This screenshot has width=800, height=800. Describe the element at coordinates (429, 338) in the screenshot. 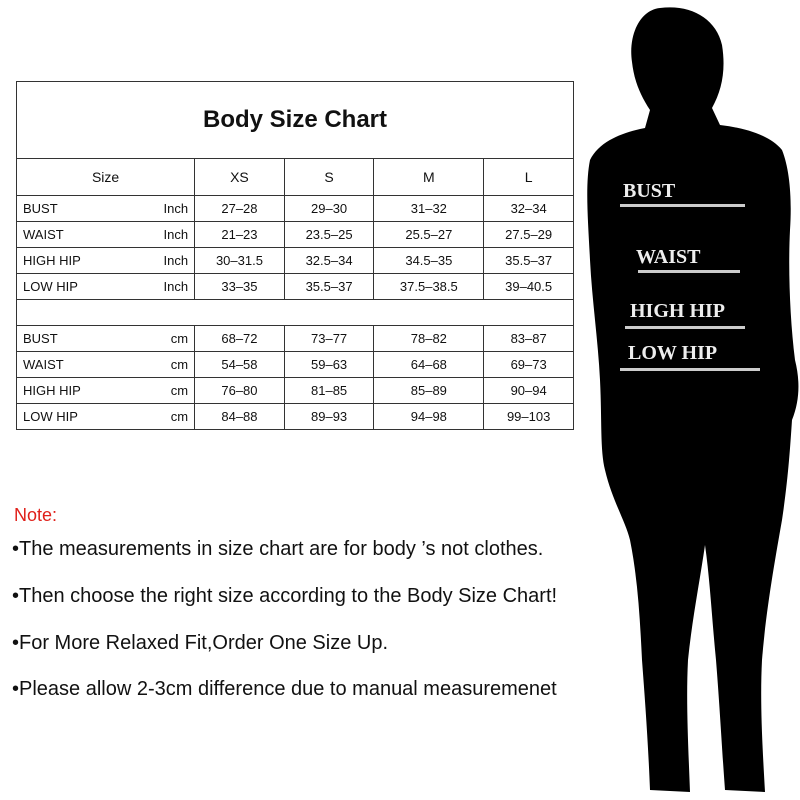

I see `table-cell: 78–82` at that location.